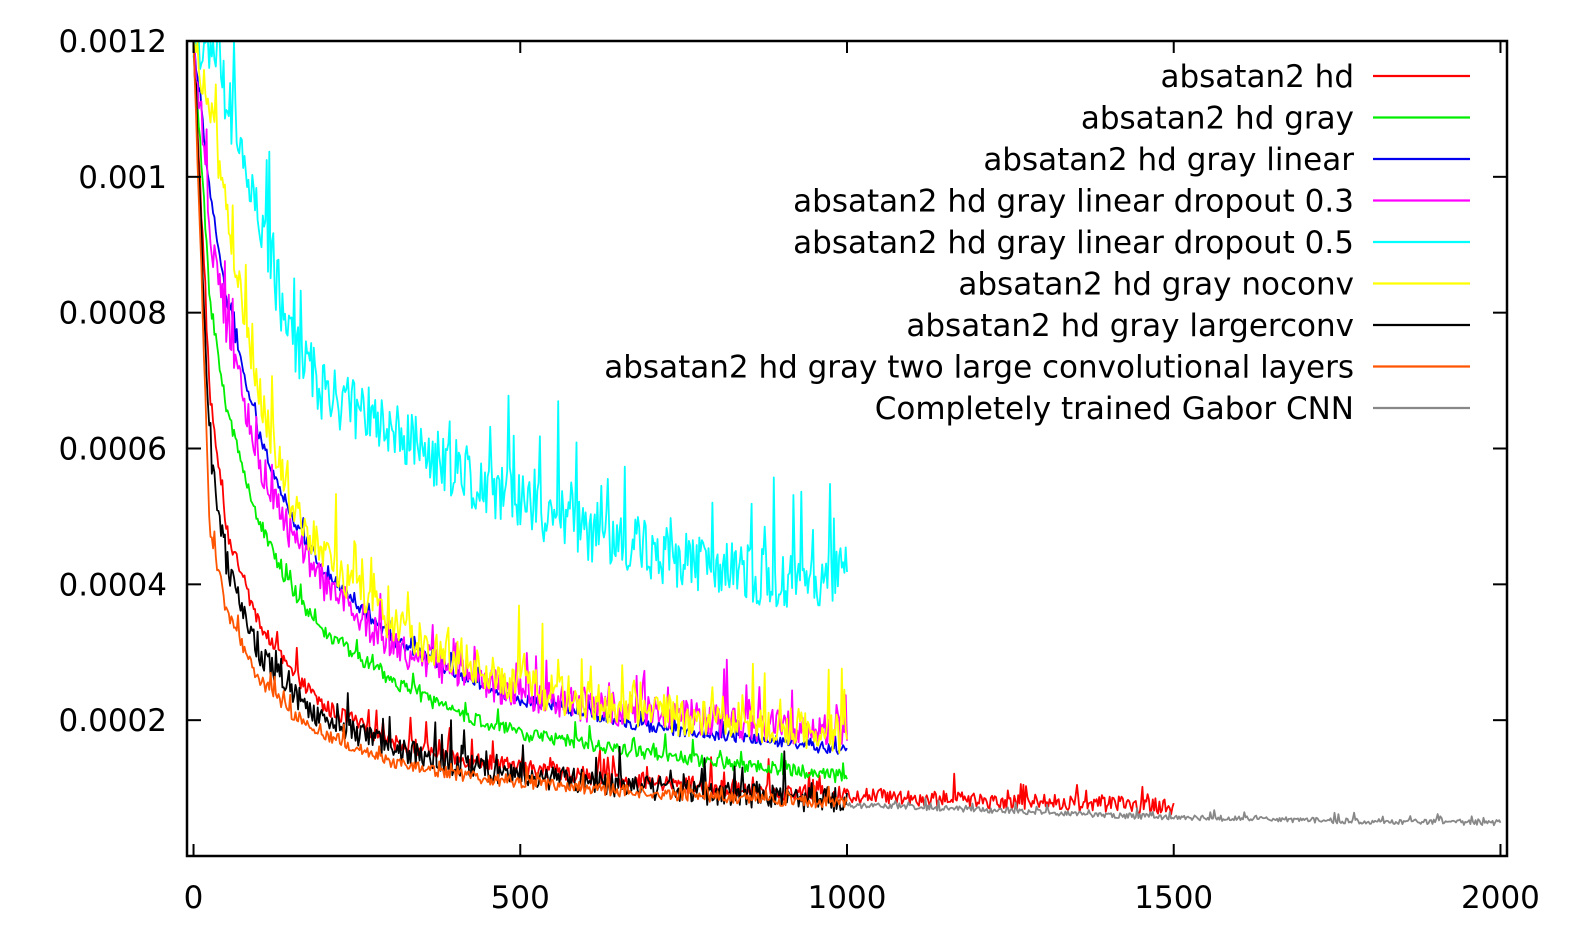 The image size is (1580, 947). I want to click on legend-label: absatan2 hd gray linear dropout 0.5, so click(1073, 243).